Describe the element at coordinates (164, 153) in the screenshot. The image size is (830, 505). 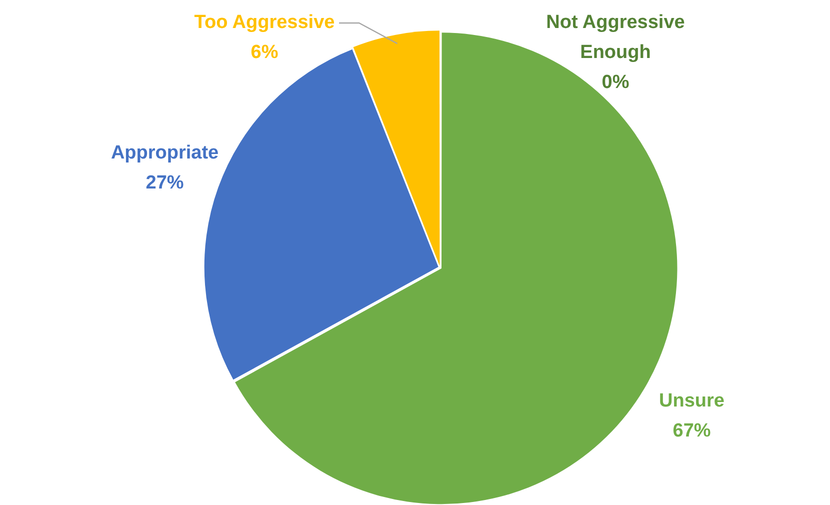
I see `slice-label: Appropriate` at that location.